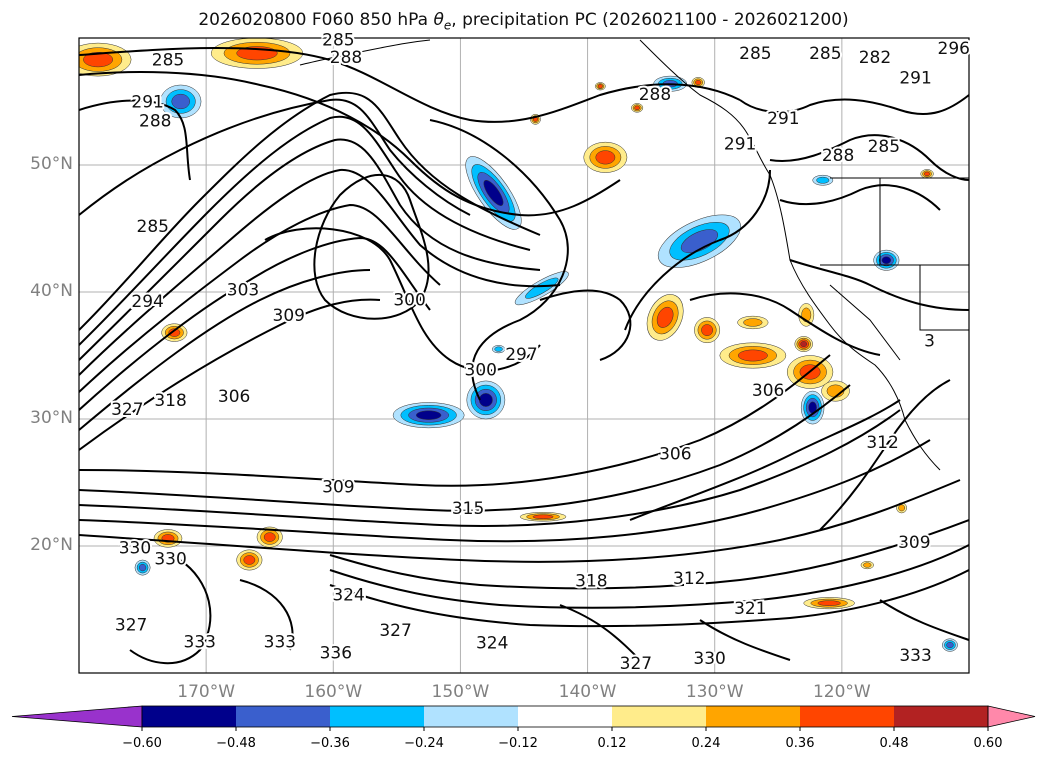 This screenshot has width=1047, height=767. What do you see at coordinates (330, 743) in the screenshot?
I see `colorbar-tick-label: −0.36` at bounding box center [330, 743].